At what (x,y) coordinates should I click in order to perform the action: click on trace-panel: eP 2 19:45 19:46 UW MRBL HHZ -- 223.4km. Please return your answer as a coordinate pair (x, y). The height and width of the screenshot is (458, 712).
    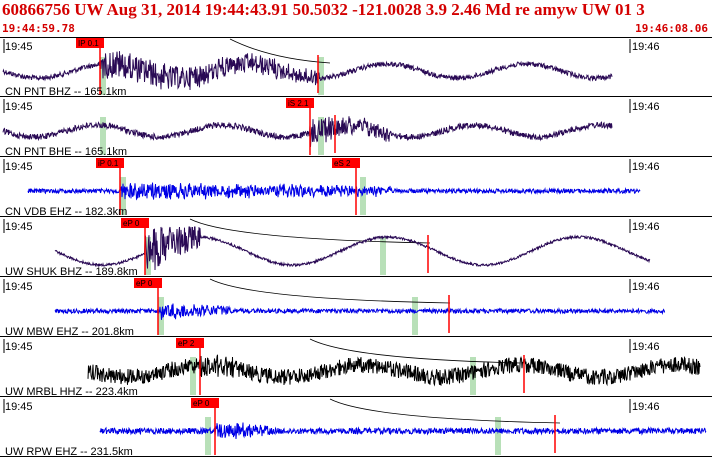
    Looking at the image, I should click on (356, 368).